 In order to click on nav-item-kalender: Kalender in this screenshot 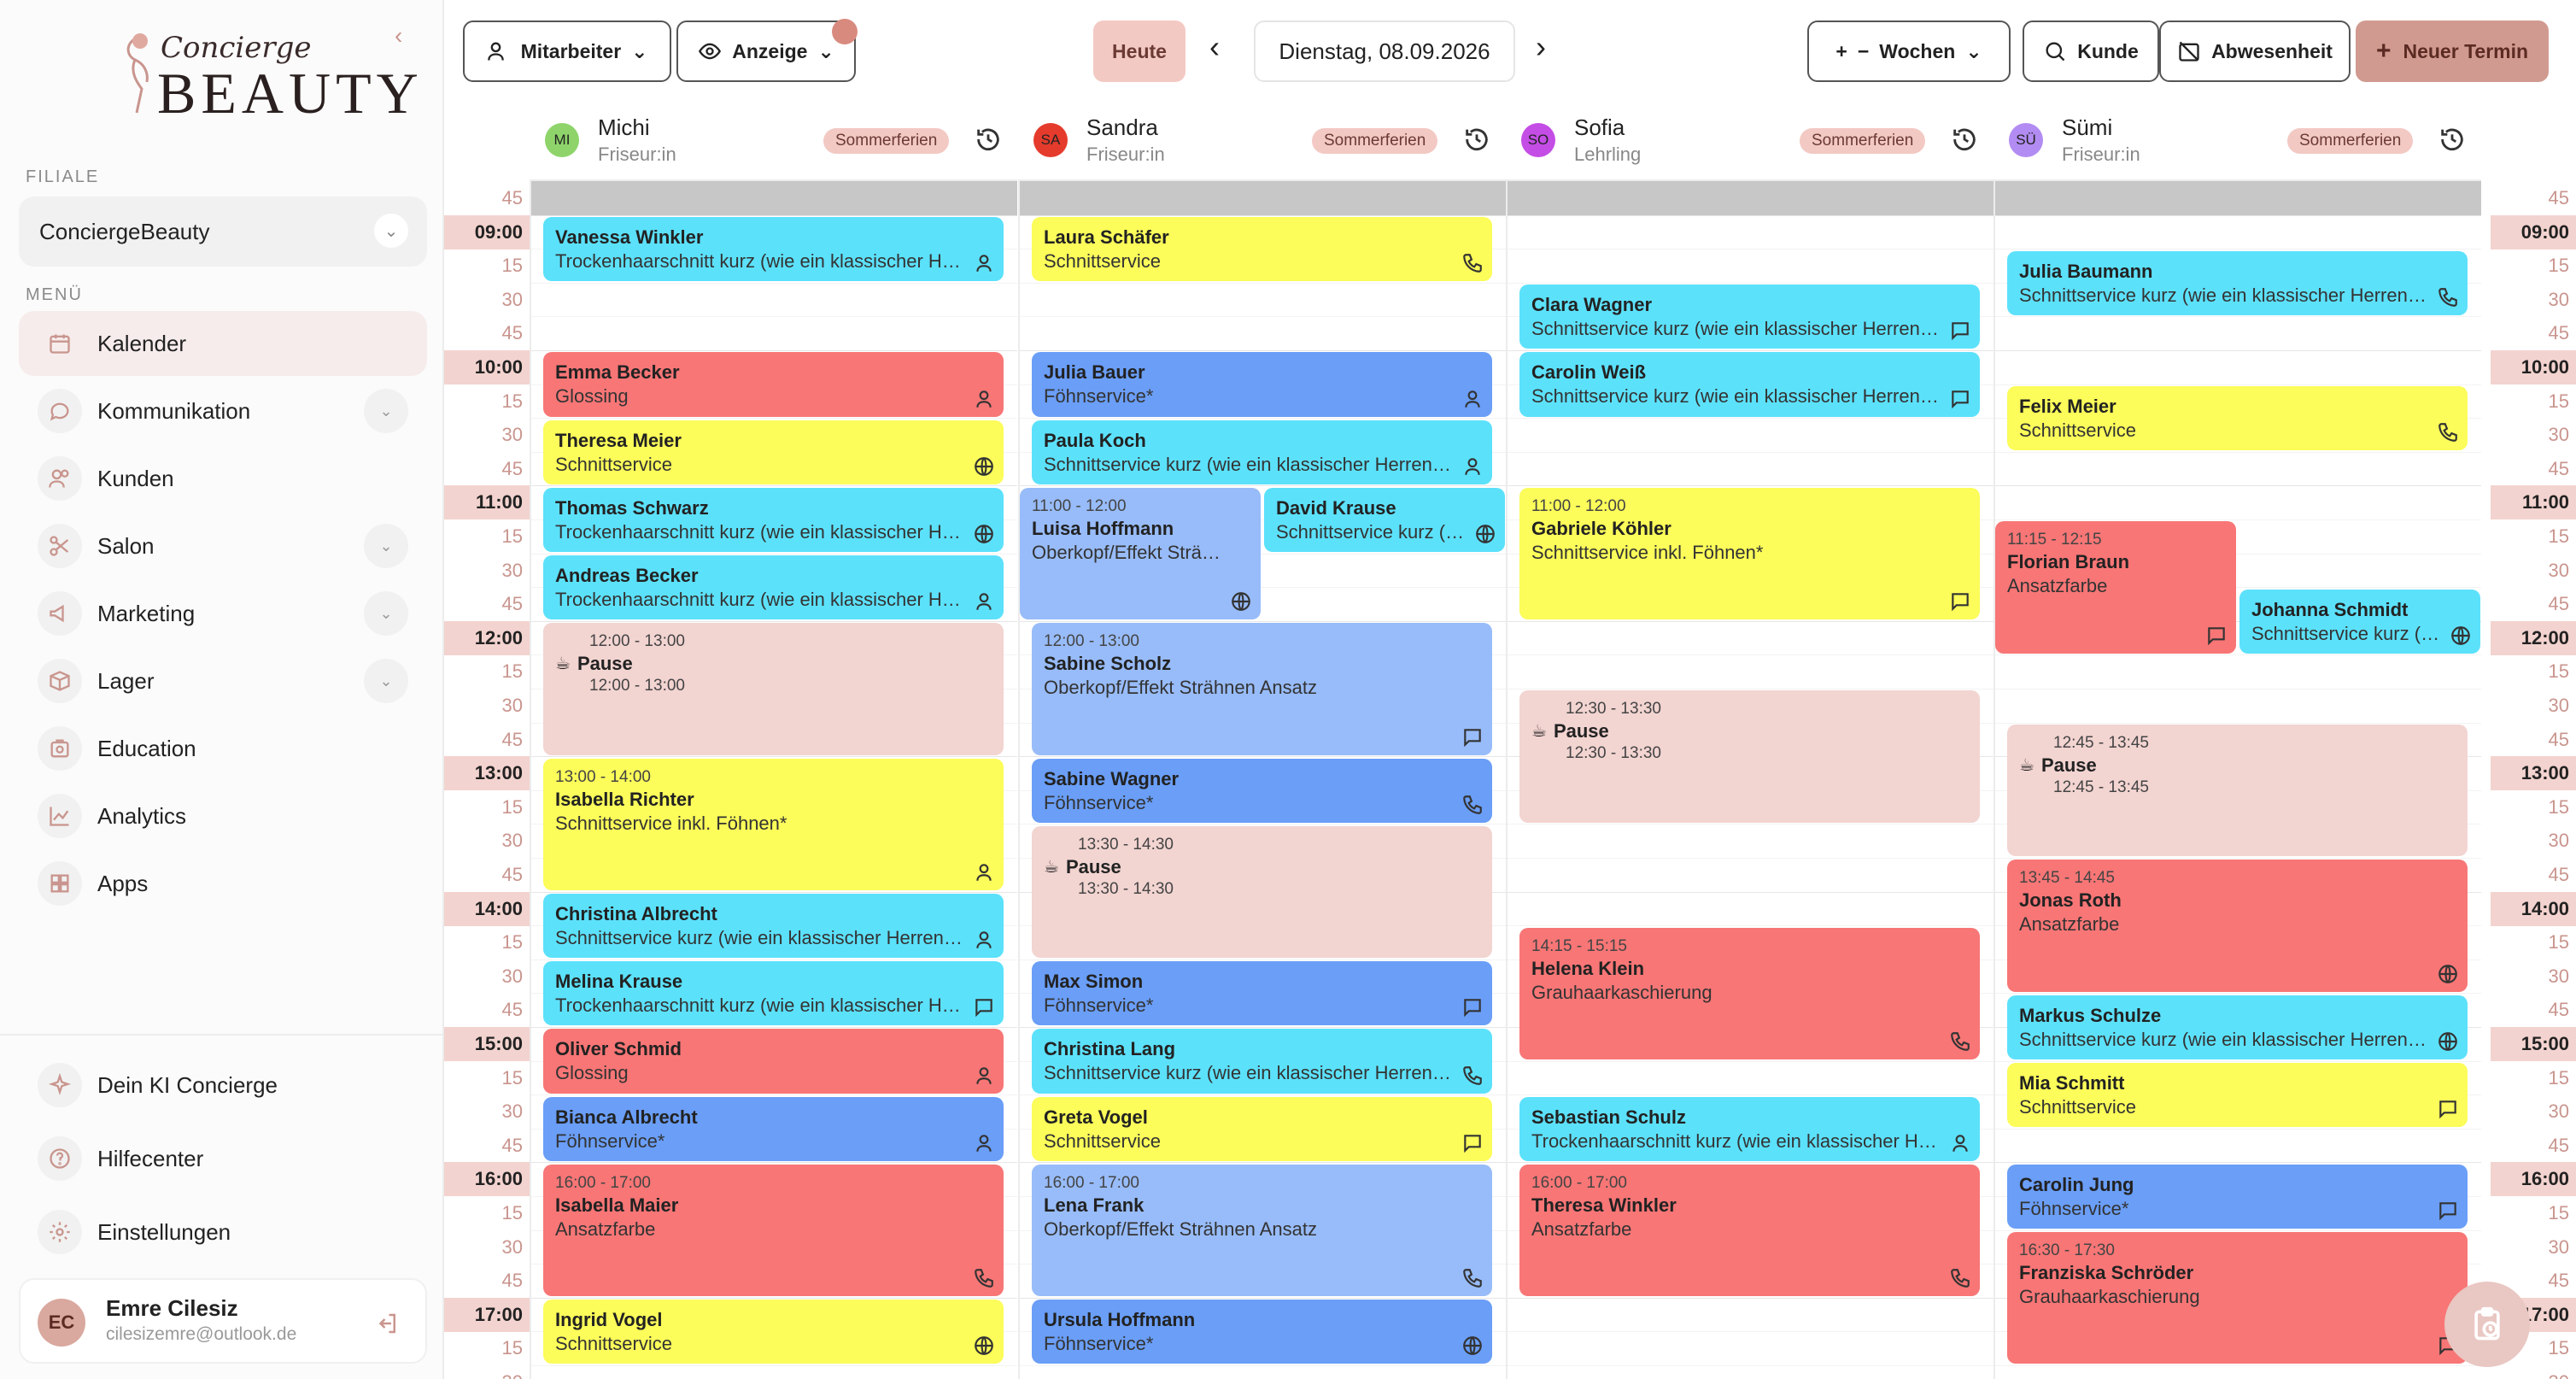, I will do `click(223, 343)`.